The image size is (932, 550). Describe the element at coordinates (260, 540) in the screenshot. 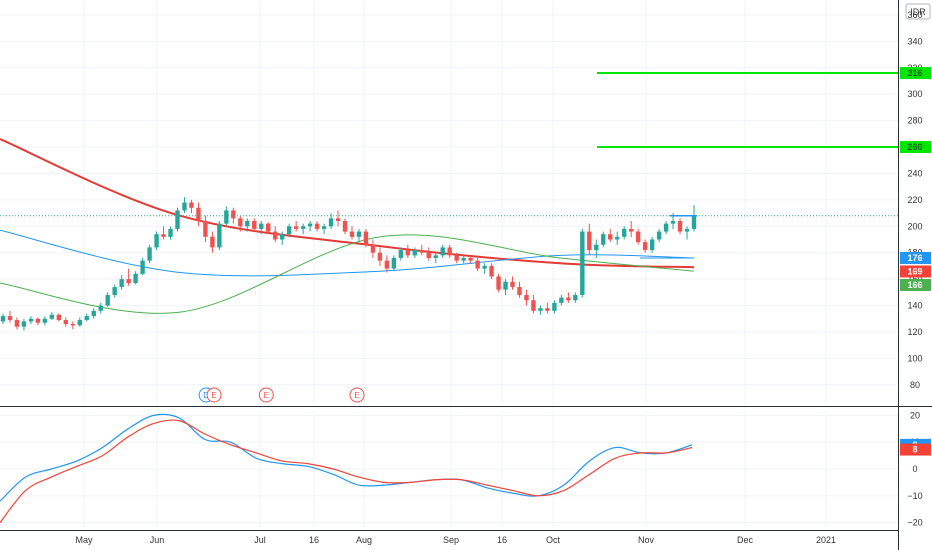

I see `time-tick-label: Jul` at that location.